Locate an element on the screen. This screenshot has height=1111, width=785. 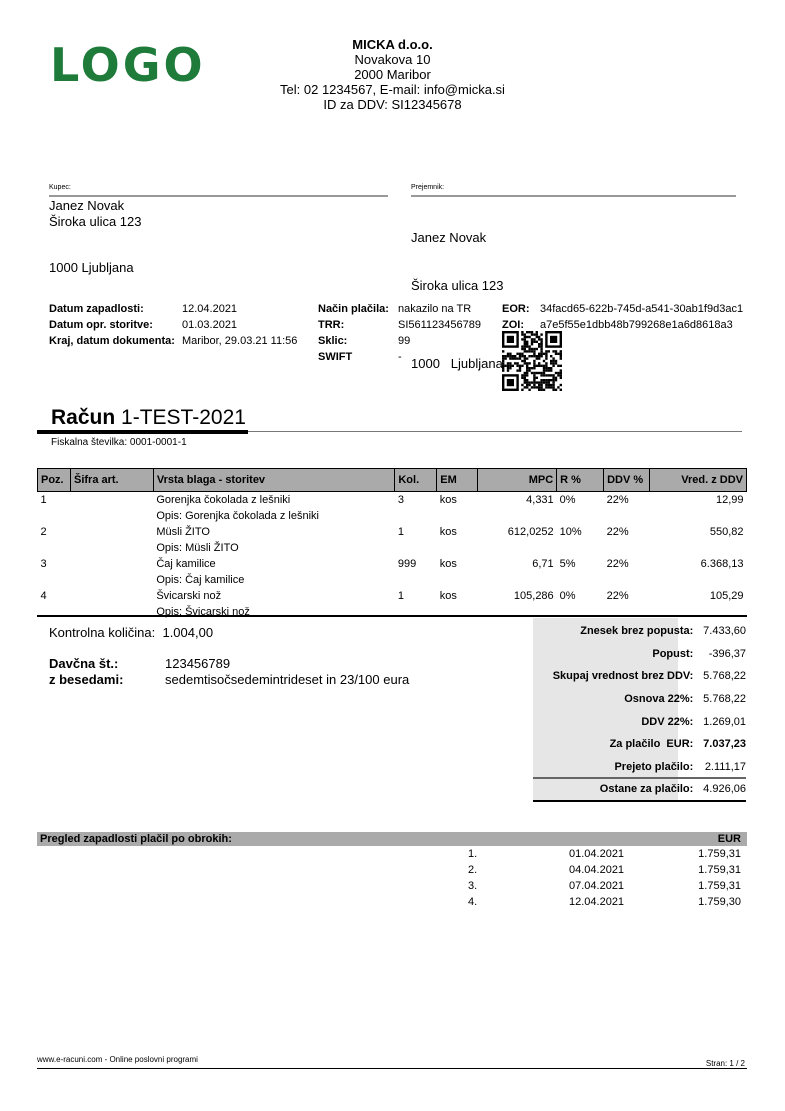
summary-row: Skupaj vrednost brez DDV: 5.768,22 is located at coordinates (639, 676).